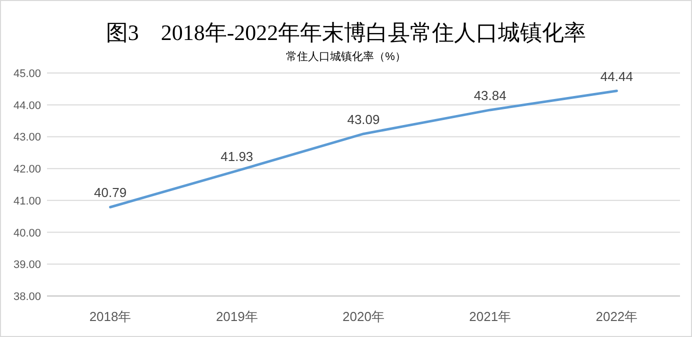  Describe the element at coordinates (617, 316) in the screenshot. I see `x-tick-label: 2022年` at that location.